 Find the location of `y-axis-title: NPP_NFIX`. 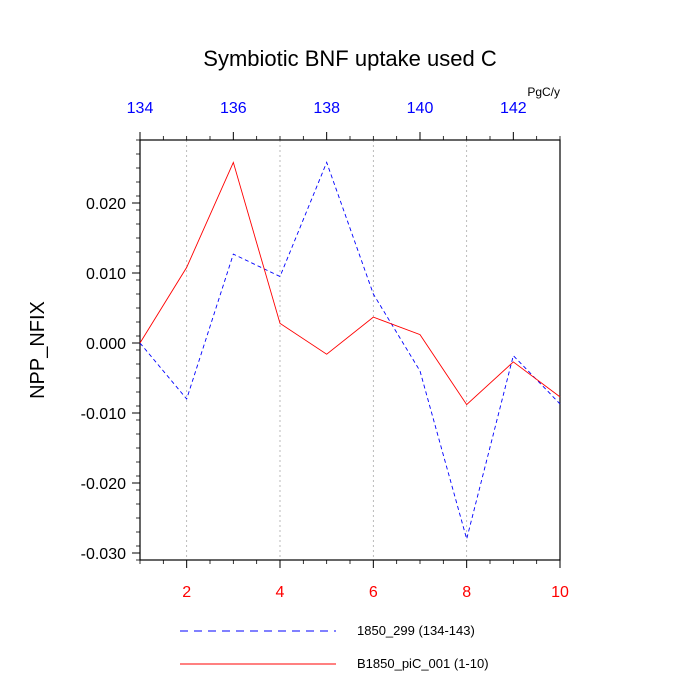

y-axis-title: NPP_NFIX is located at coordinates (38, 350).